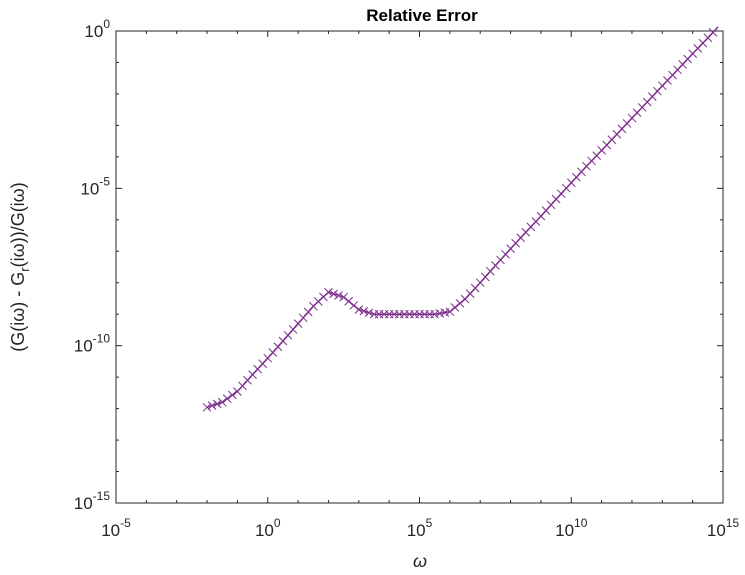 The height and width of the screenshot is (575, 745). I want to click on y-tick-label: 10⁻¹⁵, so click(92, 501).